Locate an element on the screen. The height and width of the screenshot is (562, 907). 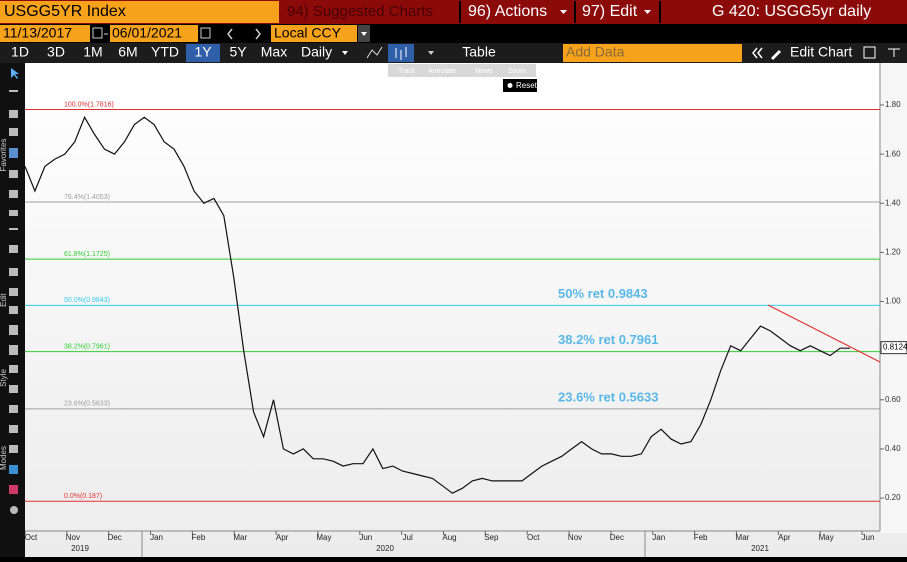
end-date-field is located at coordinates (154, 33).